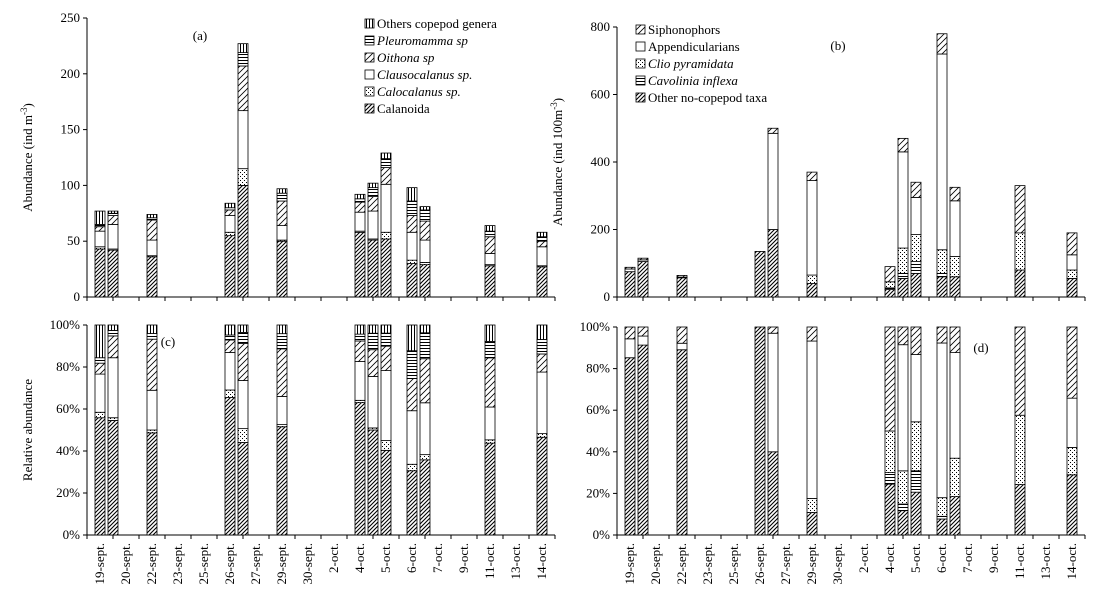 Image resolution: width=1095 pixels, height=610 pixels. Describe the element at coordinates (72, 534) in the screenshot. I see `y-tick-label: 0%` at that location.